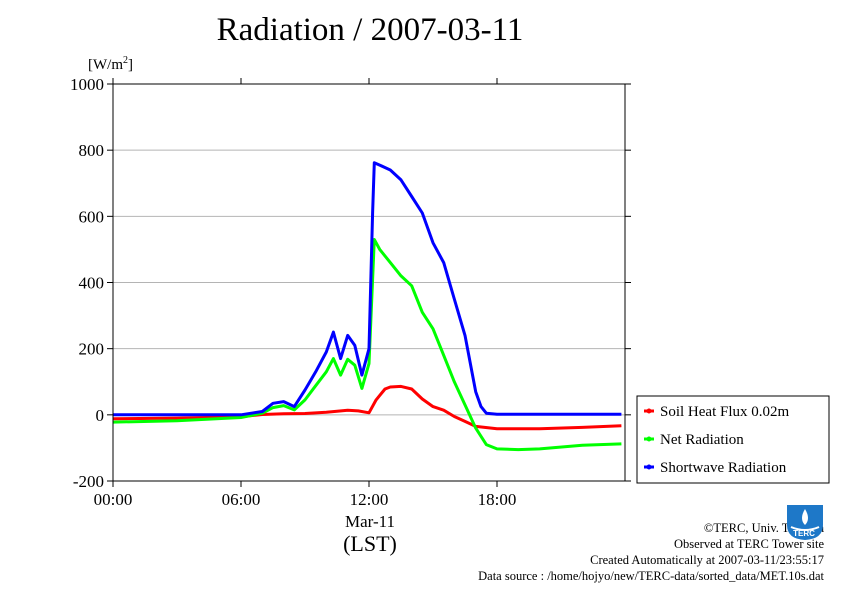  What do you see at coordinates (369, 499) in the screenshot?
I see `x-tick-label: 12:00` at bounding box center [369, 499].